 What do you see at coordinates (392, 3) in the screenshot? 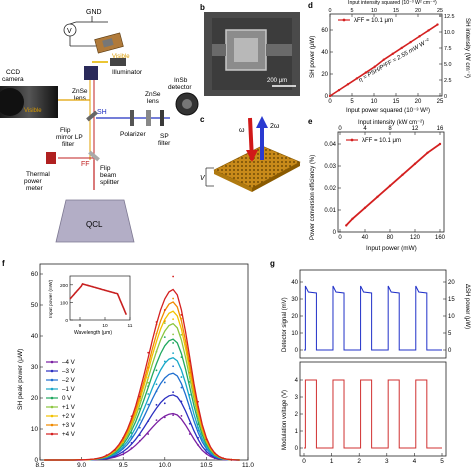
I see `d-top-axis-label: Input intensity squared (10⁻³ W² cm⁻⁴)` at bounding box center [392, 3].